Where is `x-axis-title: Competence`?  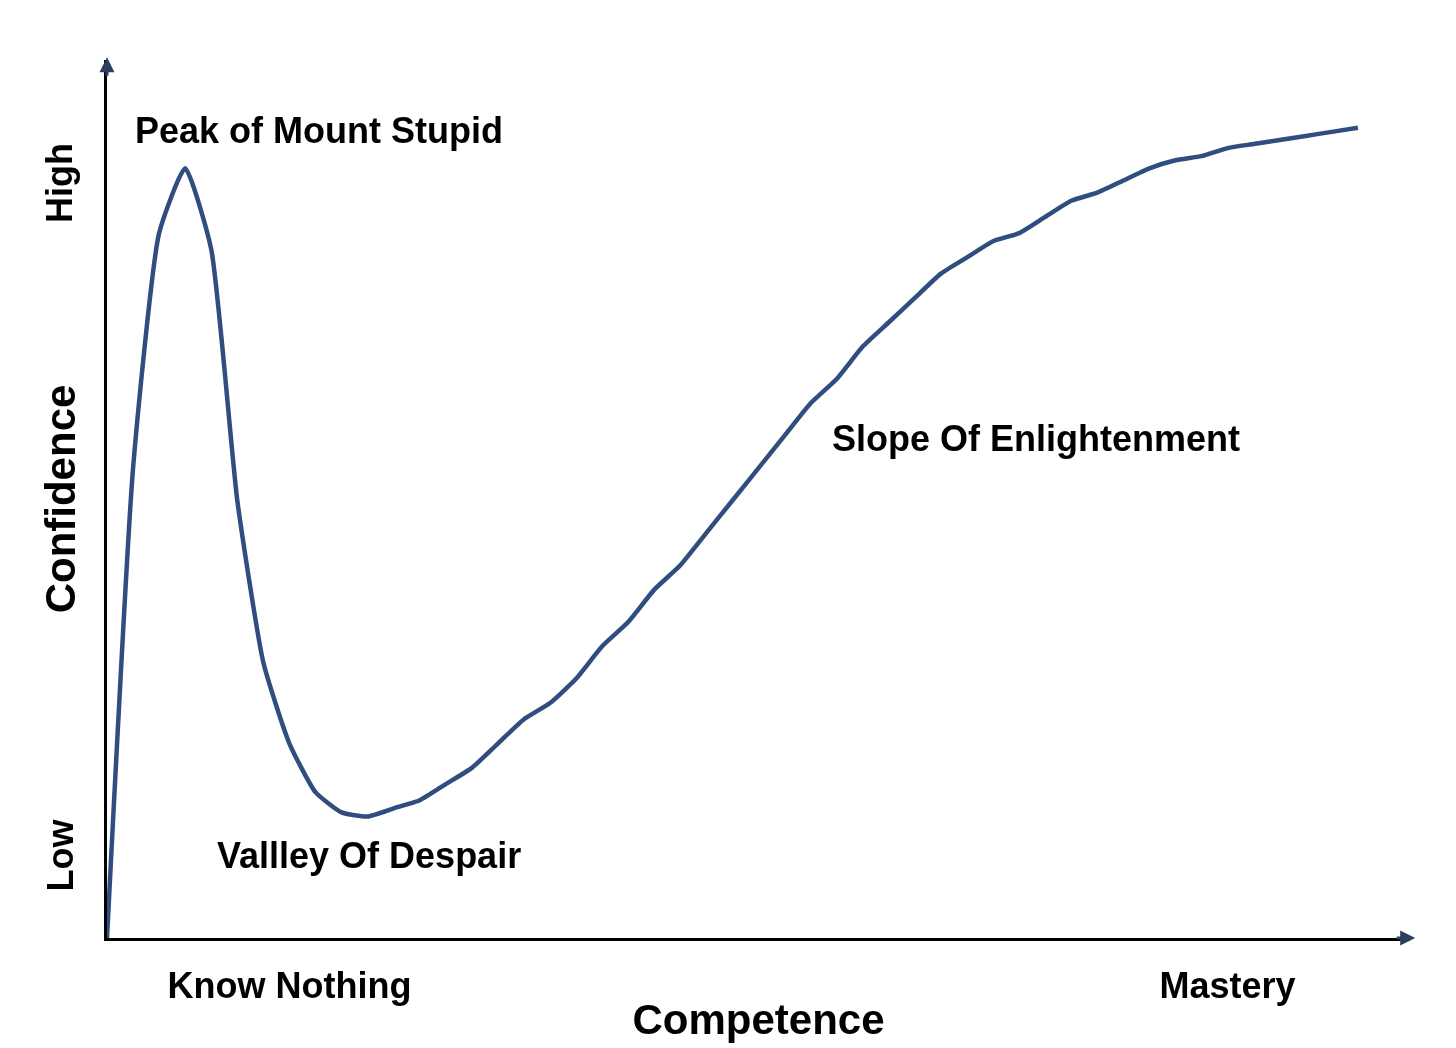 x-axis-title: Competence is located at coordinates (758, 1020).